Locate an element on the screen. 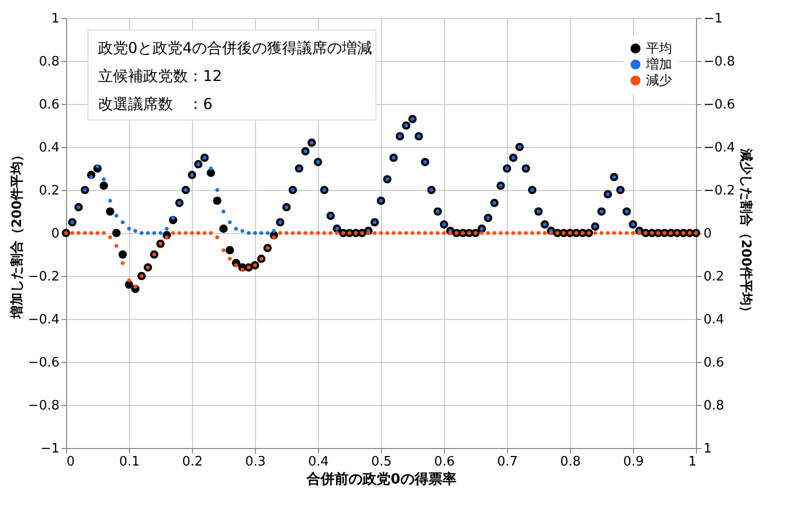 The image size is (800, 525). x-tick-label: 0.6 is located at coordinates (444, 462).